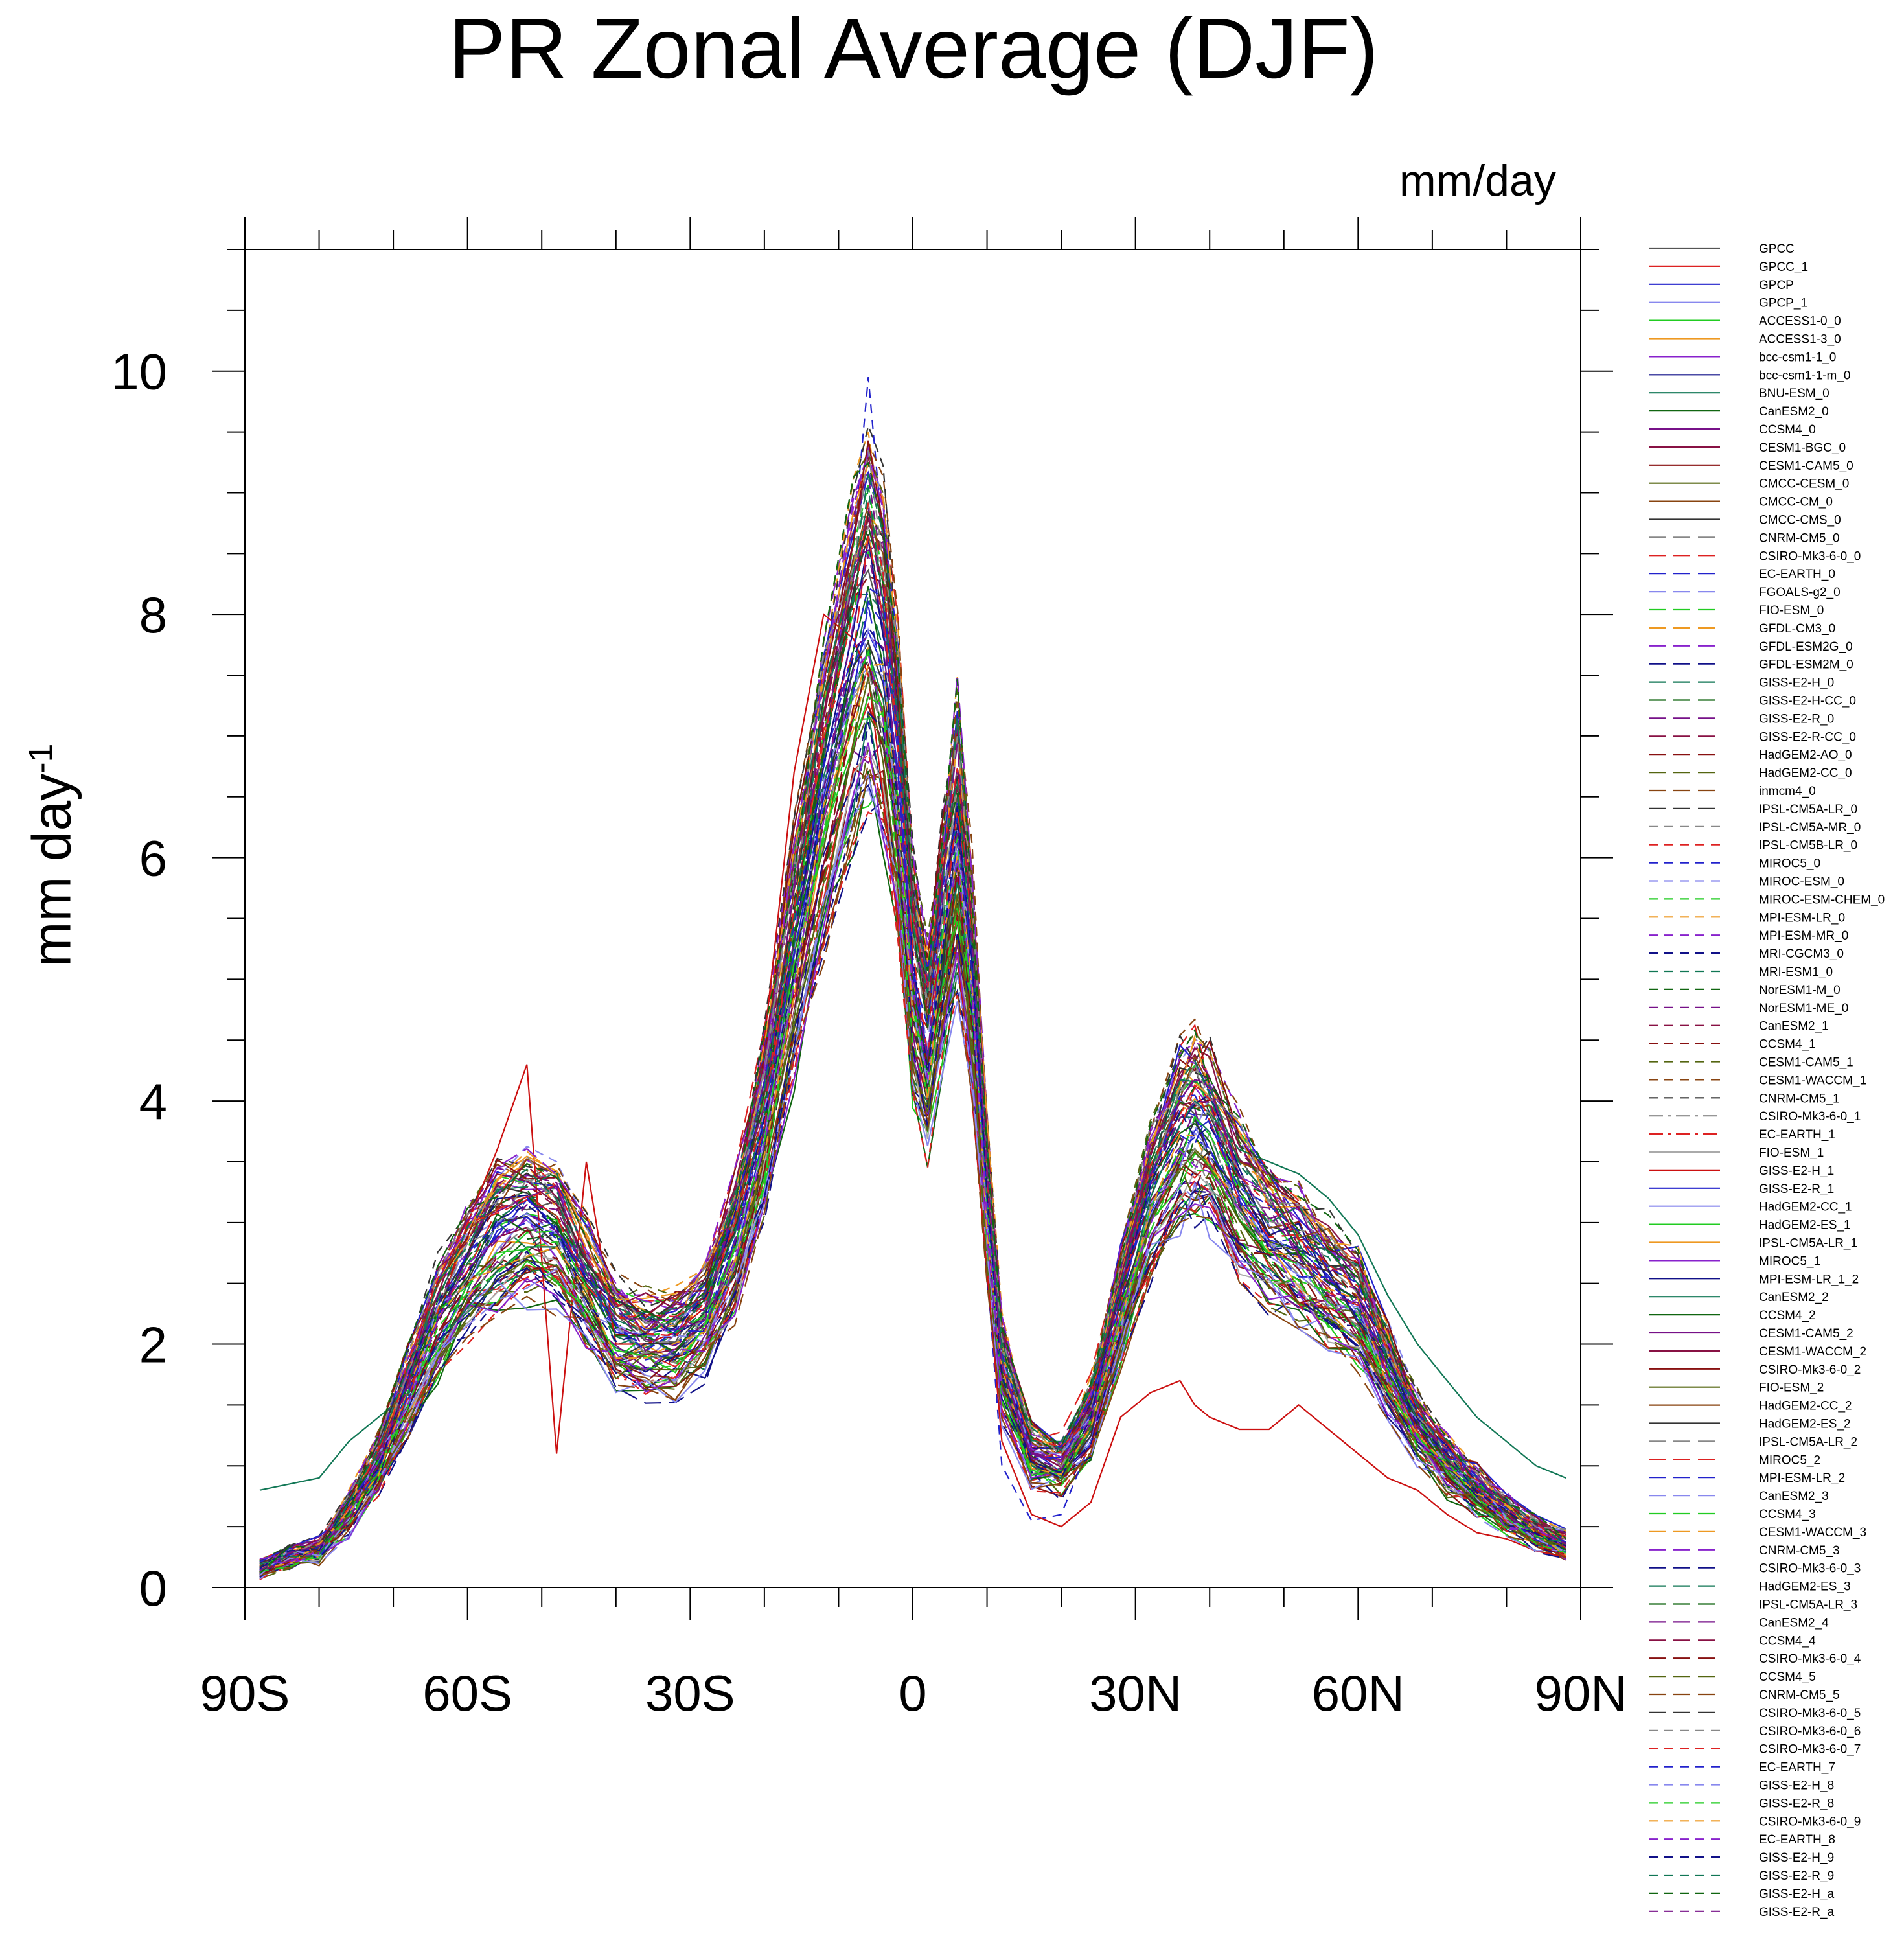 Image resolution: width=1904 pixels, height=1938 pixels. What do you see at coordinates (1806, 755) in the screenshot?
I see `legend-label: HadGEM2-AO_0` at bounding box center [1806, 755].